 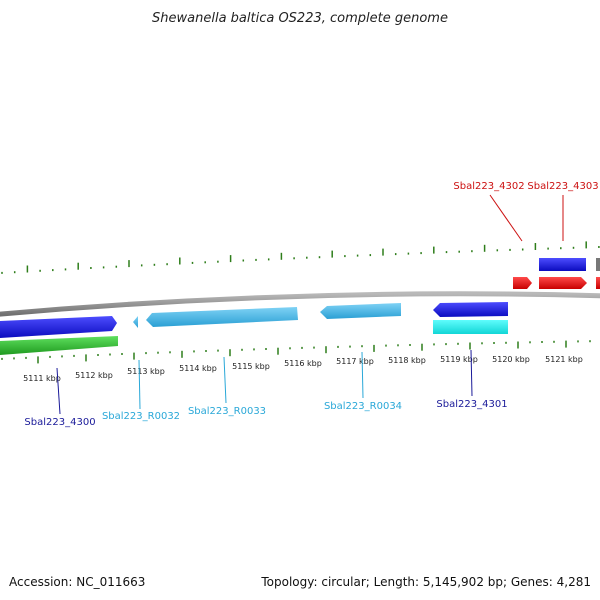 I want to click on scale-label: 5111 kbp, so click(x=42, y=378).